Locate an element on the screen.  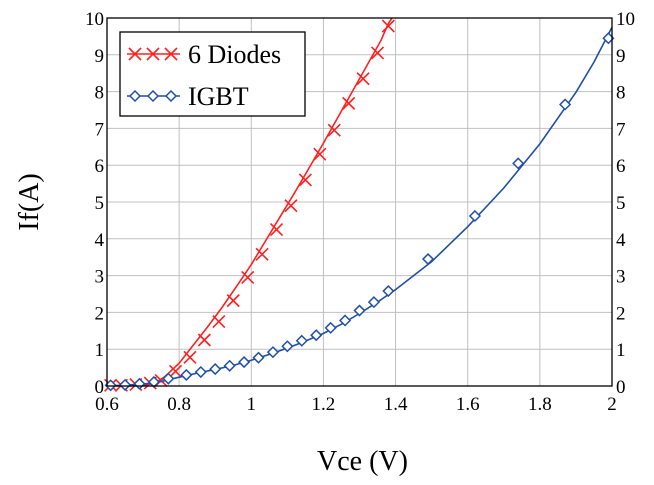
y-tick-label-right: 1 is located at coordinates (621, 350).